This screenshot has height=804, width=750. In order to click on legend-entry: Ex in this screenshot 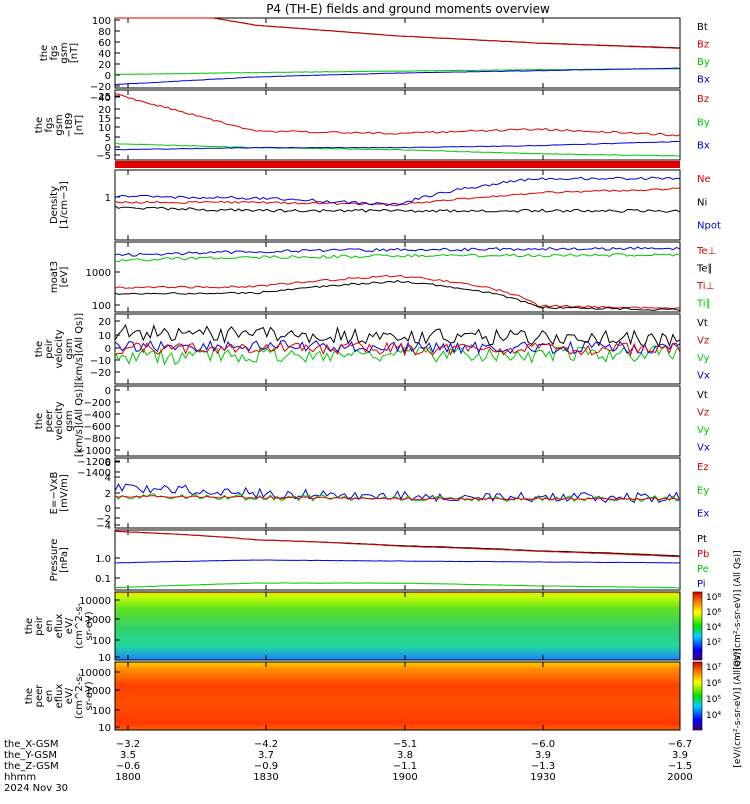, I will do `click(703, 514)`.